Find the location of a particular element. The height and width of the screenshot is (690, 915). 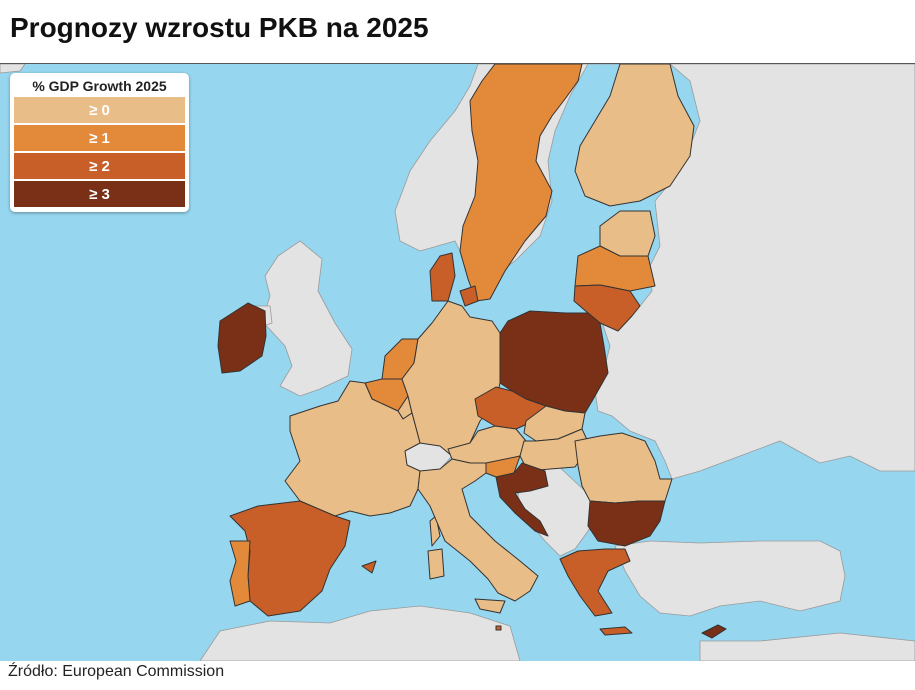

legend-item-2: ≥ 2 is located at coordinates (99, 166).